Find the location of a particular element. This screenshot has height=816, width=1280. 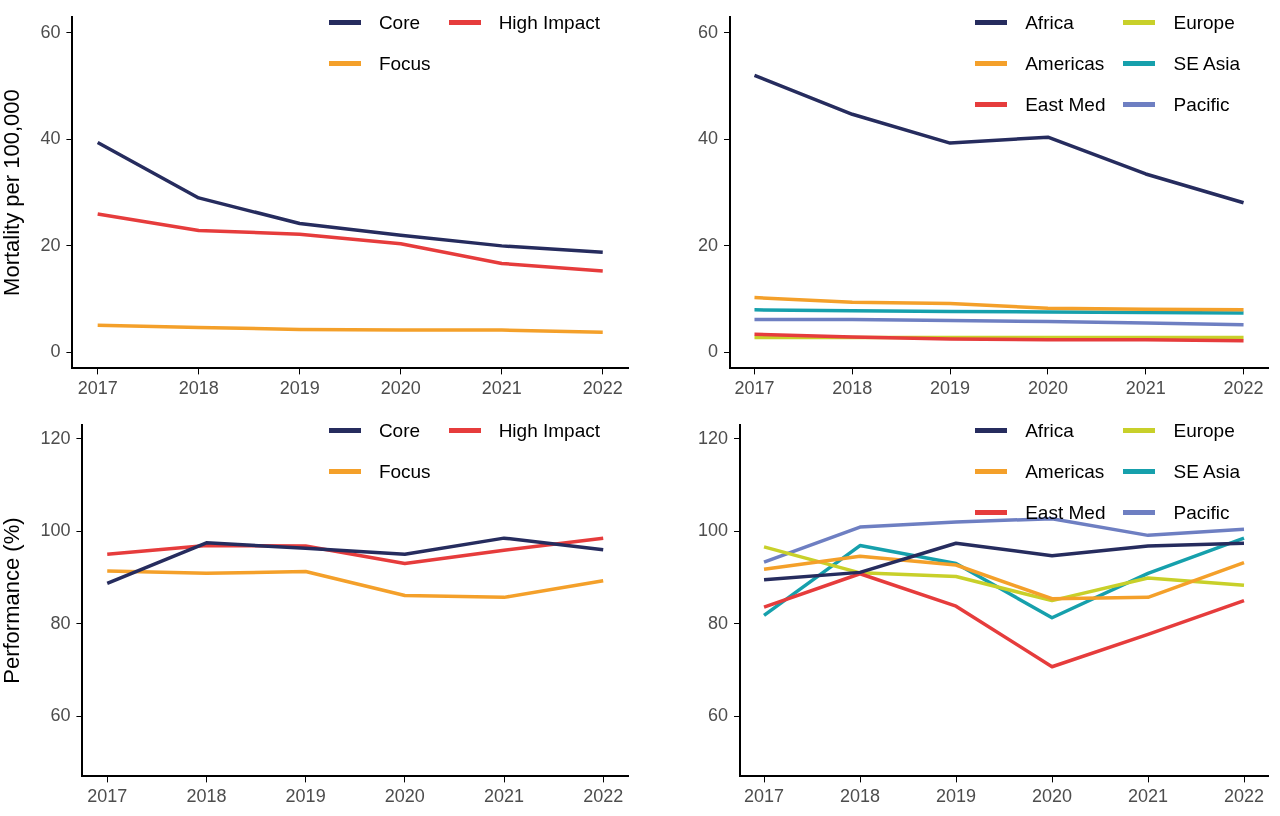

y-axis-title: Mortality per 100,000 is located at coordinates (12, 192).